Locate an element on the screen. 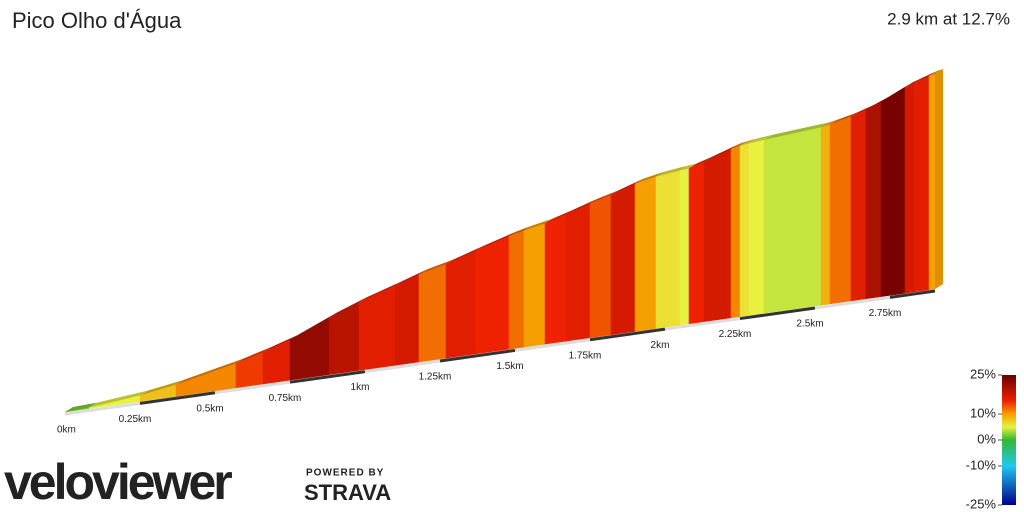 This screenshot has width=1024, height=512. x-tick-label: 2.5km is located at coordinates (809, 324).